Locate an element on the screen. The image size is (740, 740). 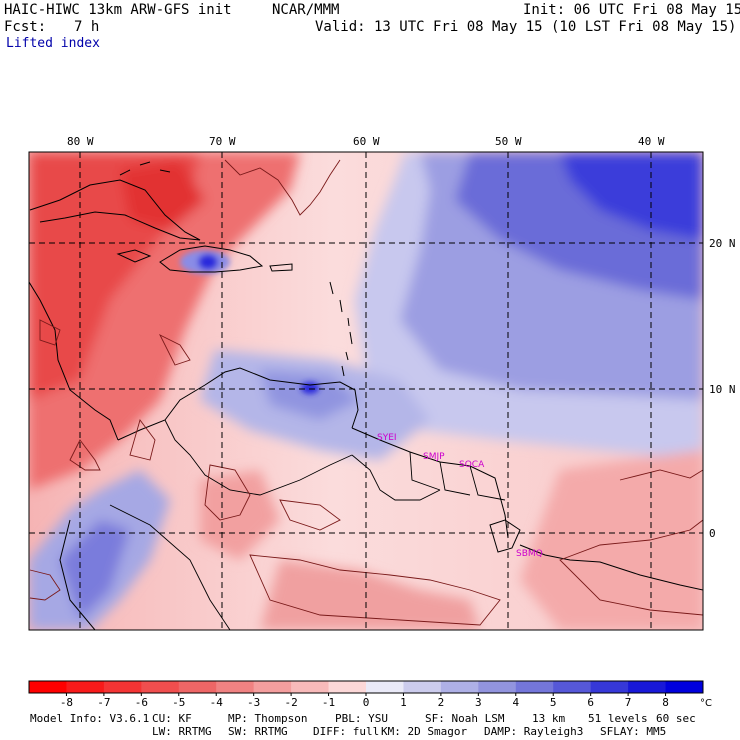
lon-label: 80 W is located at coordinates (80, 141).